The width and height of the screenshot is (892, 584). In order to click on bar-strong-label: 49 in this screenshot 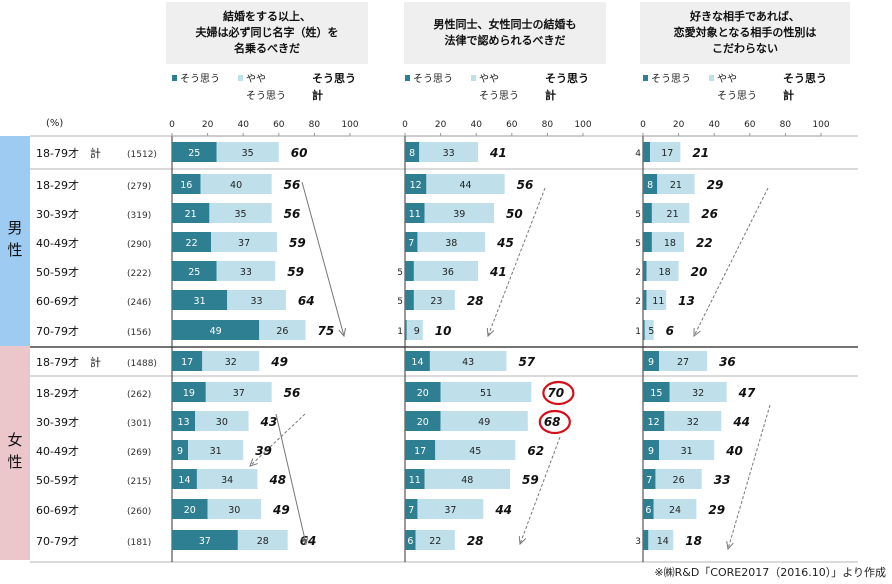, I will do `click(216, 331)`.